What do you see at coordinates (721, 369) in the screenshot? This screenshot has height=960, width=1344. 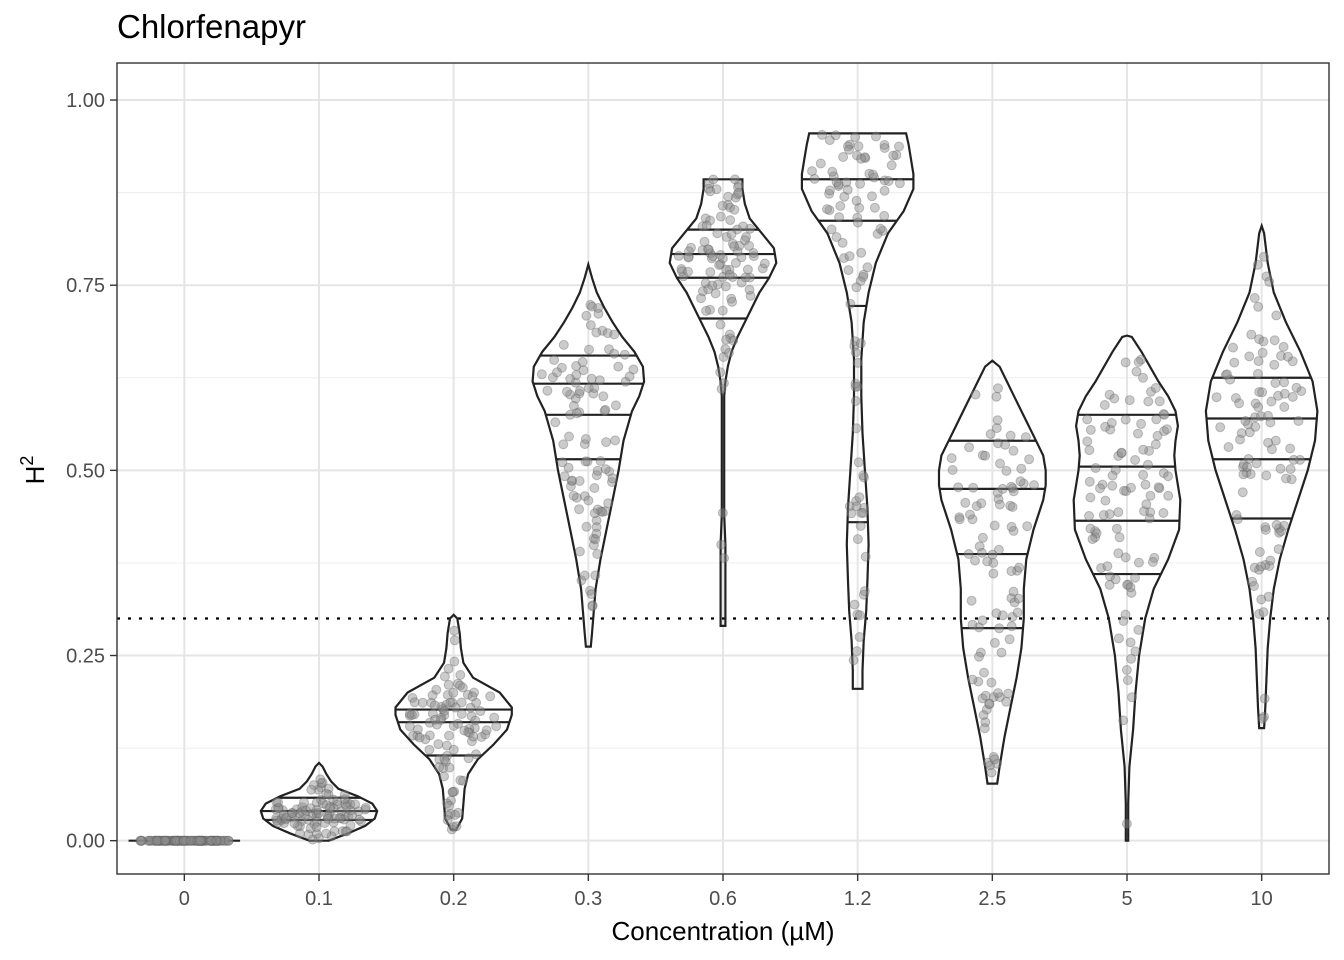 I see `points-group-0.6` at bounding box center [721, 369].